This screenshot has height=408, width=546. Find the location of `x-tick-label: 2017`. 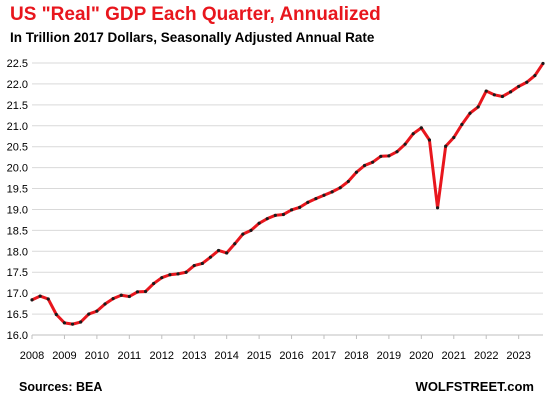

x-tick-label: 2017 is located at coordinates (324, 356).